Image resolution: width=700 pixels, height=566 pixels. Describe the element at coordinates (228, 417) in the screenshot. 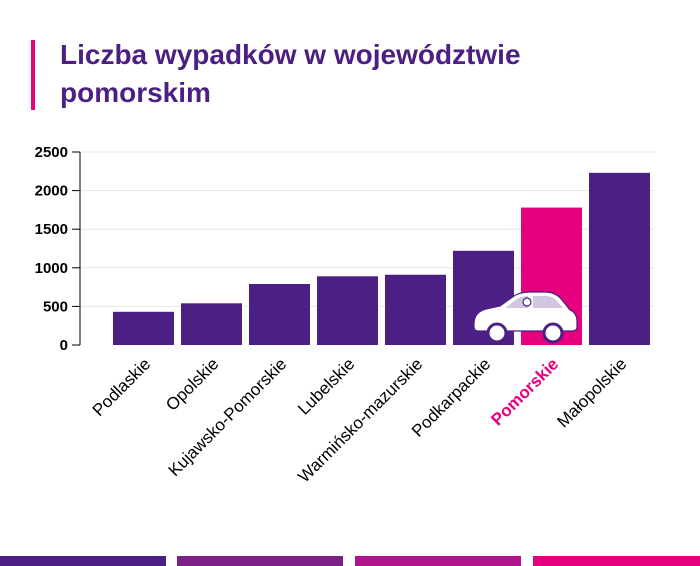

I see `x-tick-label: Kujawsko-Pomorskie` at that location.